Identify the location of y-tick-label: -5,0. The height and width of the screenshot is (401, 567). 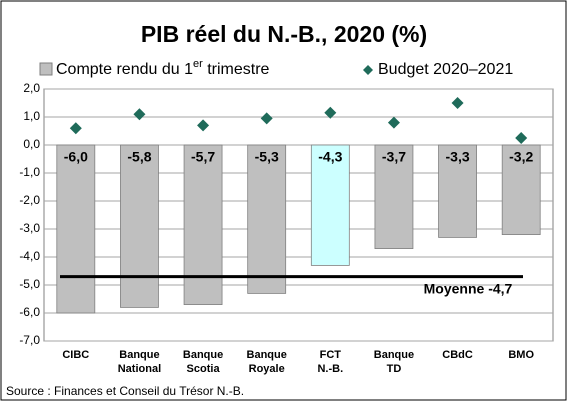
(29, 284).